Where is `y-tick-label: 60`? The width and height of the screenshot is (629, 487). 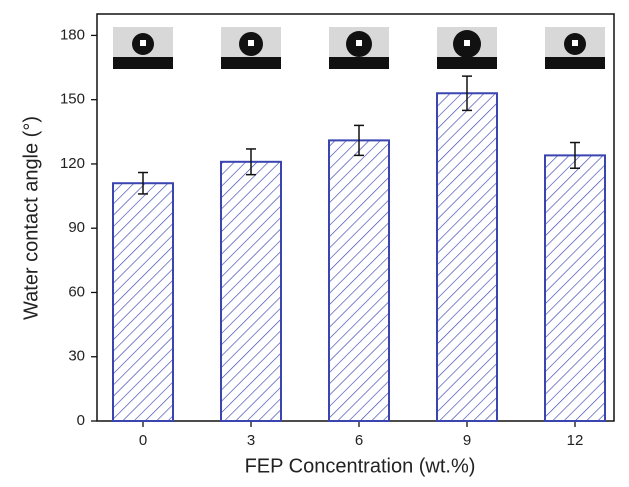
y-tick-label: 60 is located at coordinates (76, 291).